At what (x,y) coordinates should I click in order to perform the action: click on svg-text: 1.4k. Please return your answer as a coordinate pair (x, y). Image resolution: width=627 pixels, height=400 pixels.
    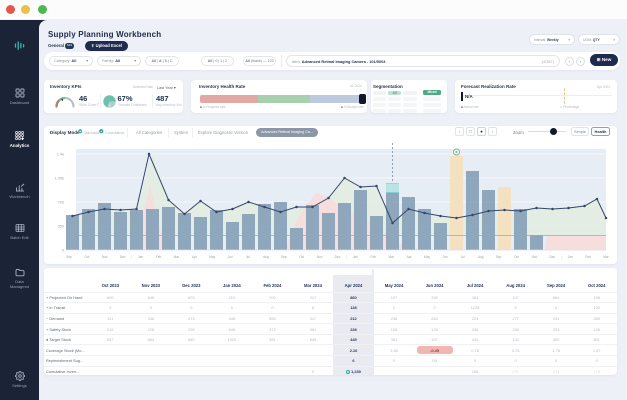
    Looking at the image, I should click on (60, 154).